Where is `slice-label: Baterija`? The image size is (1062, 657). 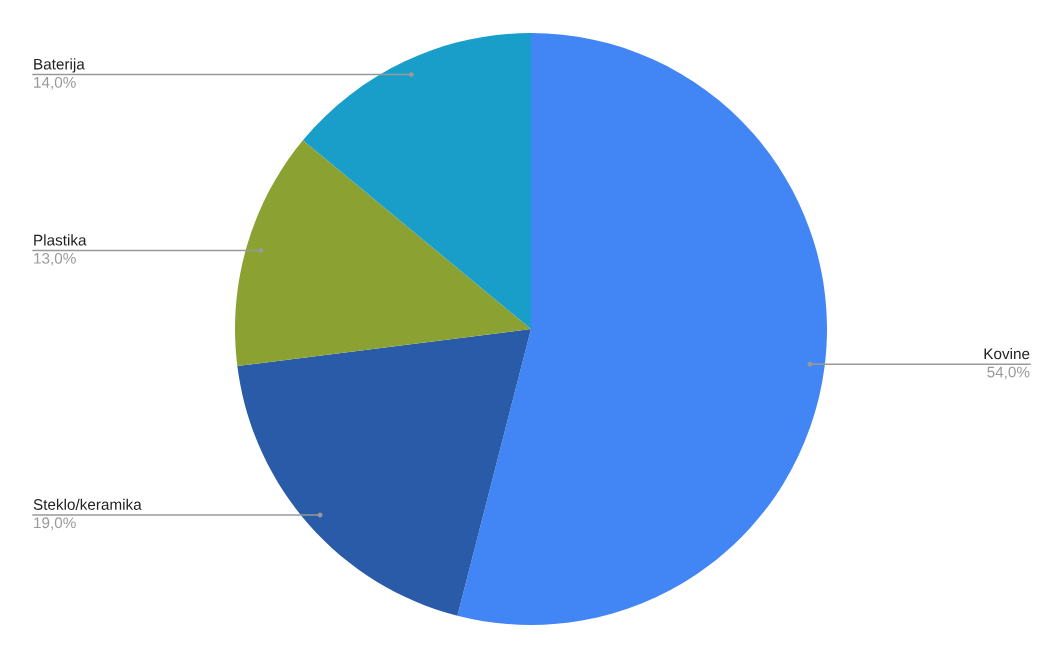
slice-label: Baterija is located at coordinates (59, 65).